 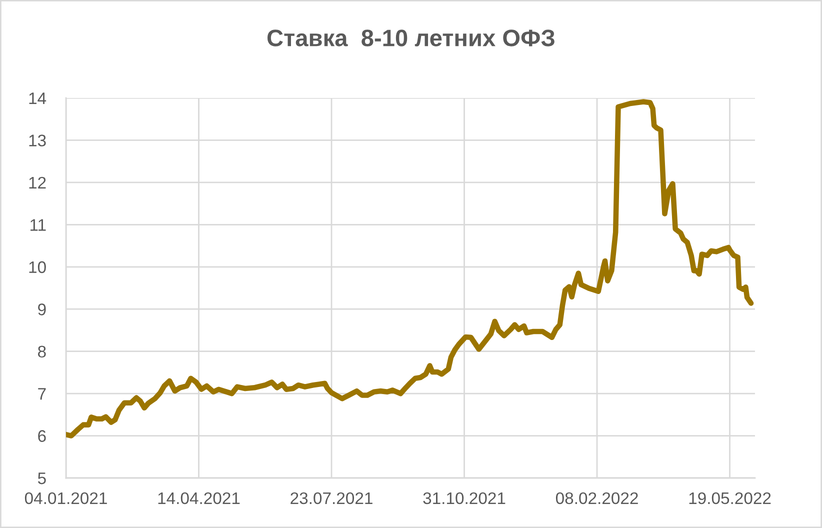 I want to click on y-tick-label: 8, so click(x=42, y=352).